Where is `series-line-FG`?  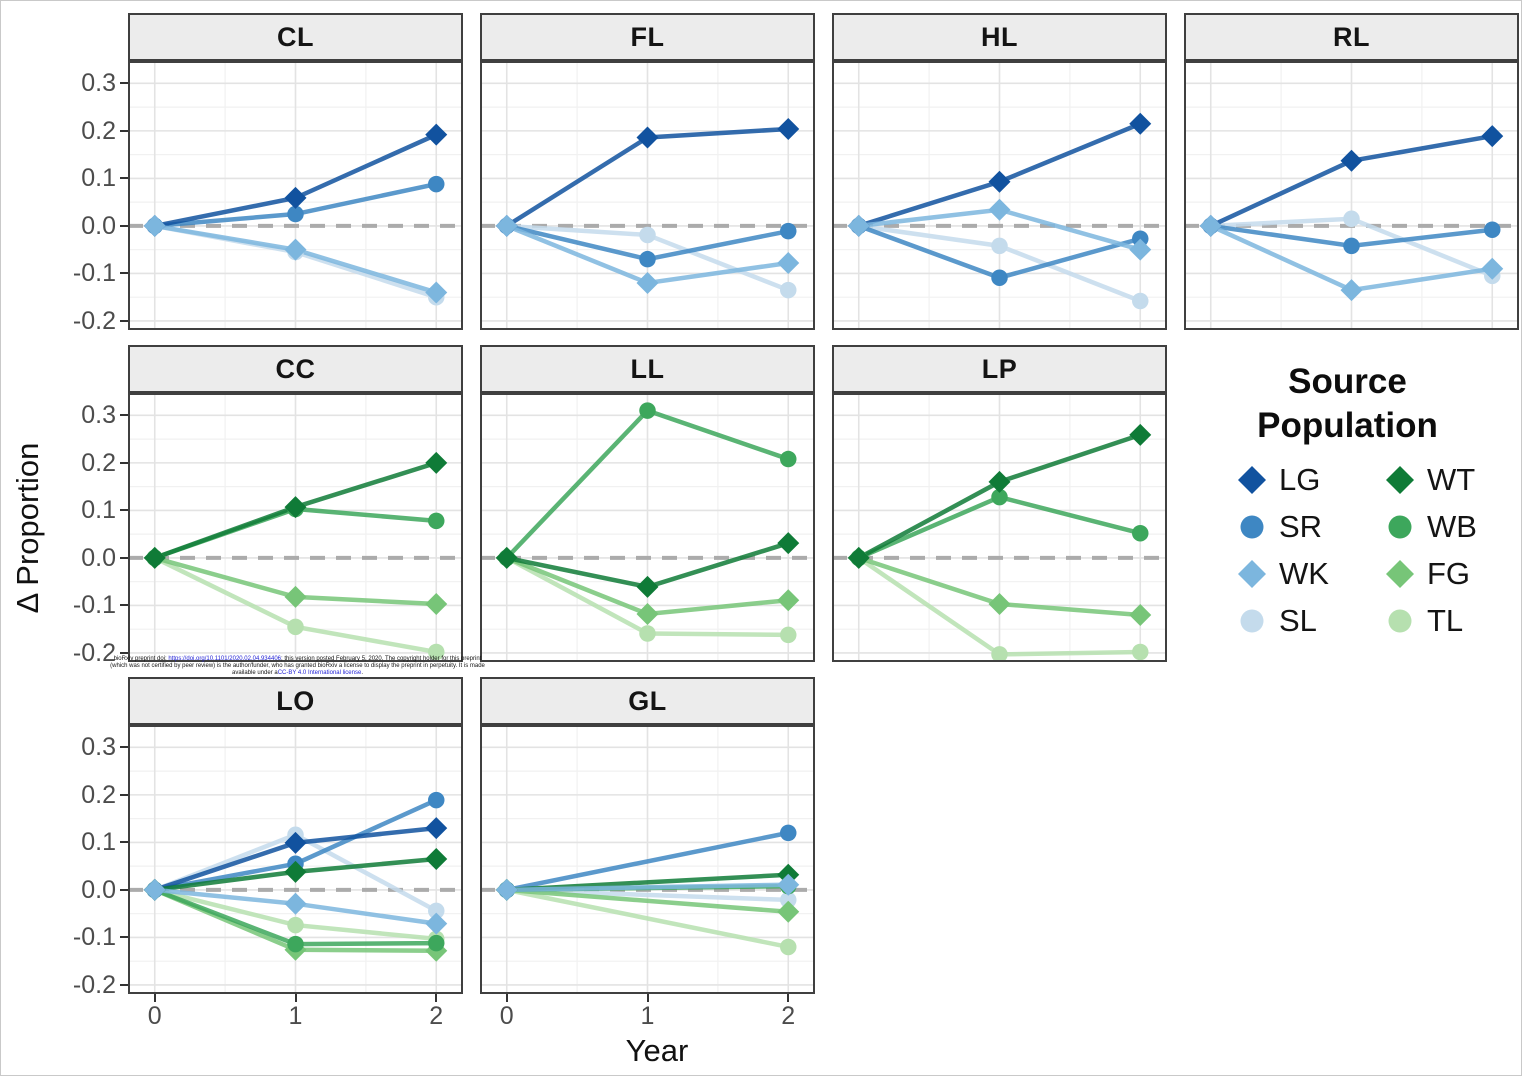 series-line-FG is located at coordinates (647, 901).